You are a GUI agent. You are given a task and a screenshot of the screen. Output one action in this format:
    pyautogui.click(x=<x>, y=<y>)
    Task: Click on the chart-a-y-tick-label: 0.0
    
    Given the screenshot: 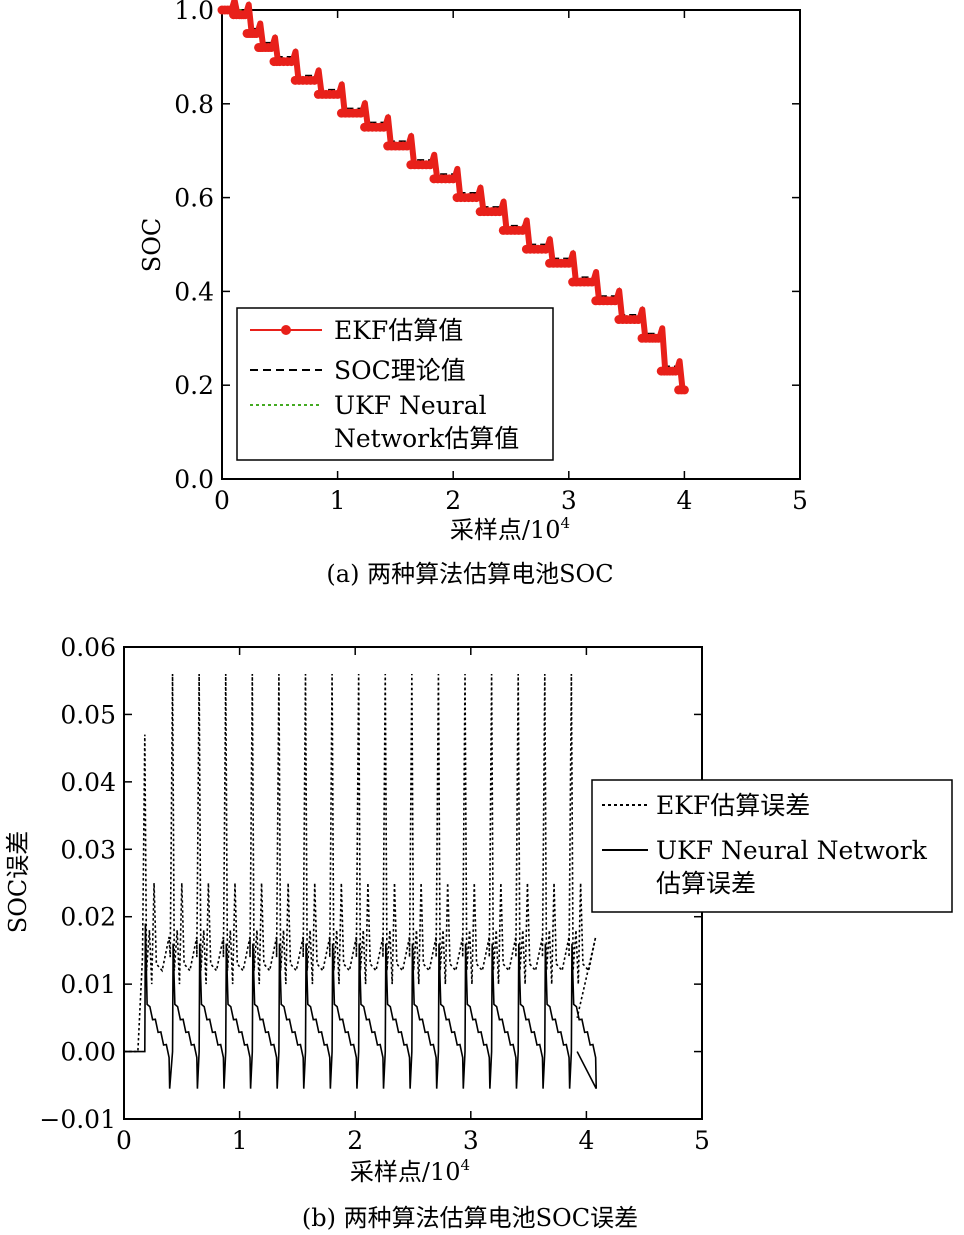 What is the action you would take?
    pyautogui.click(x=194, y=479)
    